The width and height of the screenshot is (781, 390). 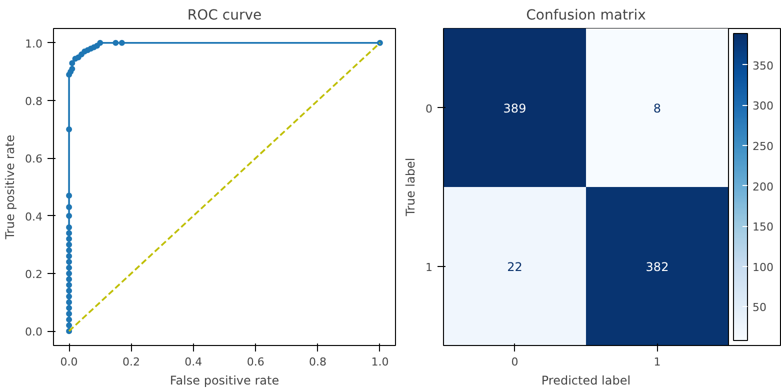 What do you see at coordinates (763, 187) in the screenshot?
I see `color-bar-label: 200` at bounding box center [763, 187].